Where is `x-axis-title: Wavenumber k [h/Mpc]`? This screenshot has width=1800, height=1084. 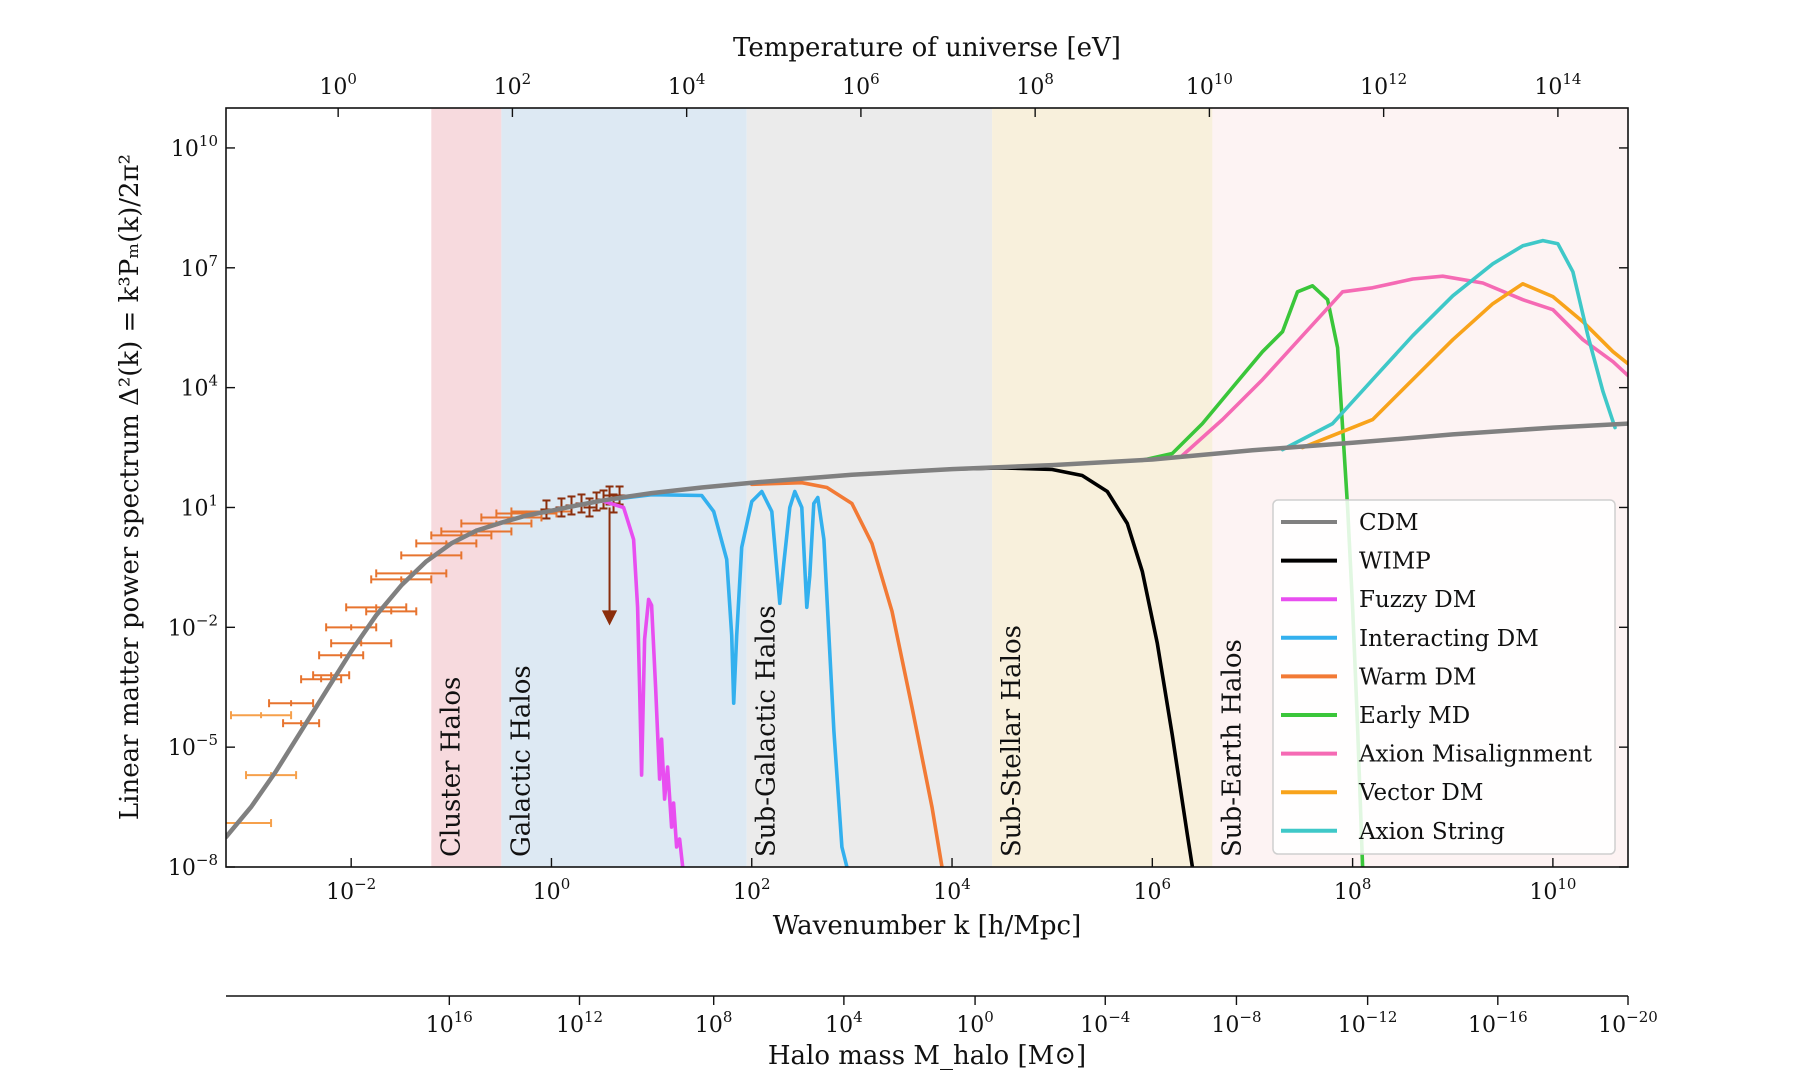 x-axis-title: Wavenumber k [h/Mpc] is located at coordinates (927, 926).